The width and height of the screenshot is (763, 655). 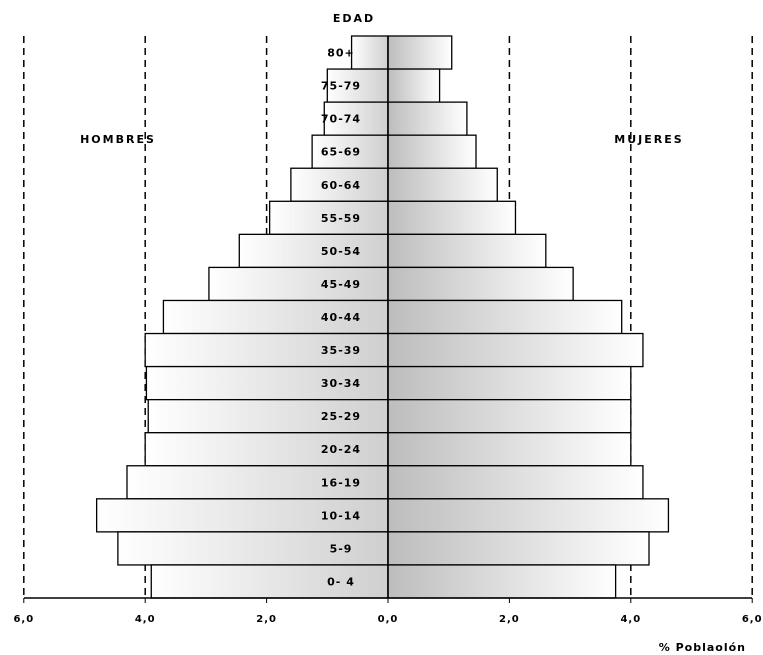 What do you see at coordinates (752, 619) in the screenshot?
I see `tick-label-6: 6,0` at bounding box center [752, 619].